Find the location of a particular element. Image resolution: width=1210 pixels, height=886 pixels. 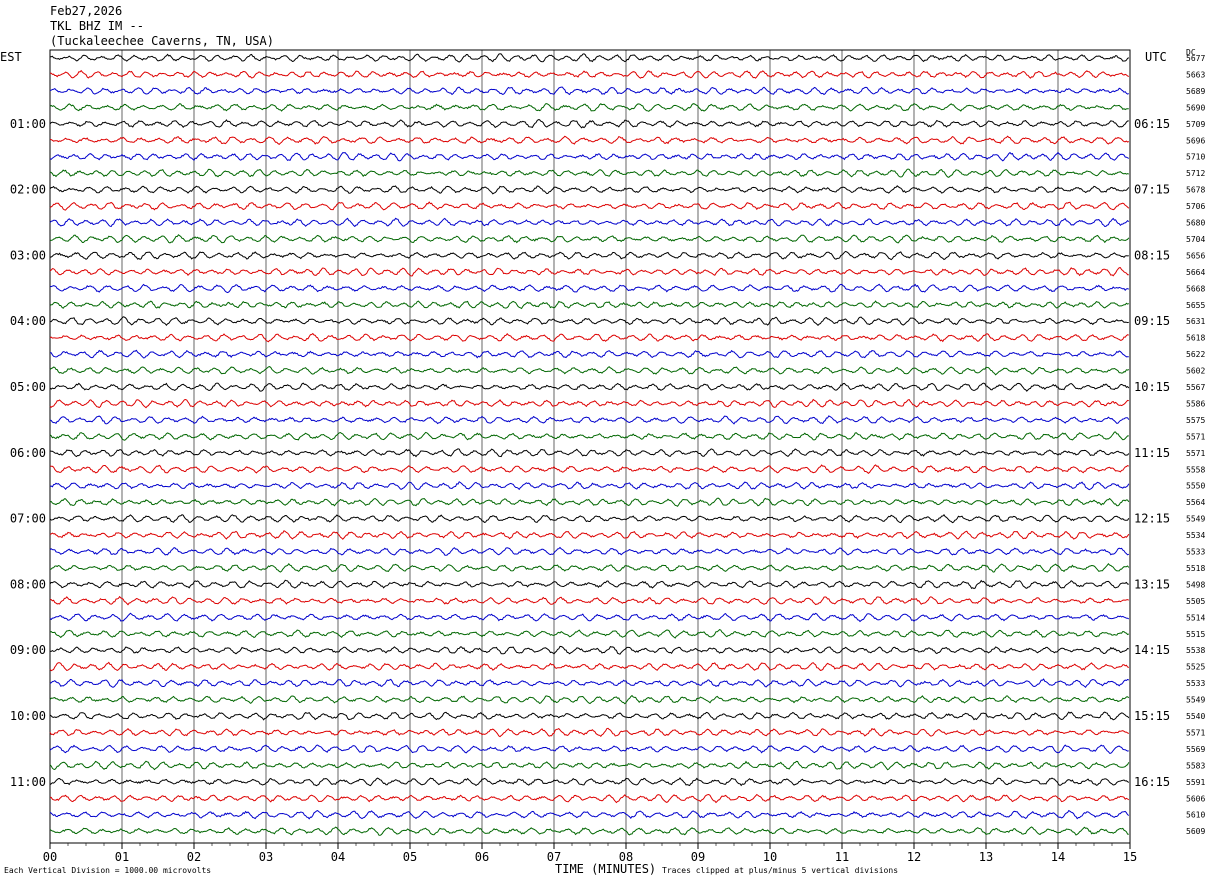

dc-offset-label: 5690 is located at coordinates (1195, 107).